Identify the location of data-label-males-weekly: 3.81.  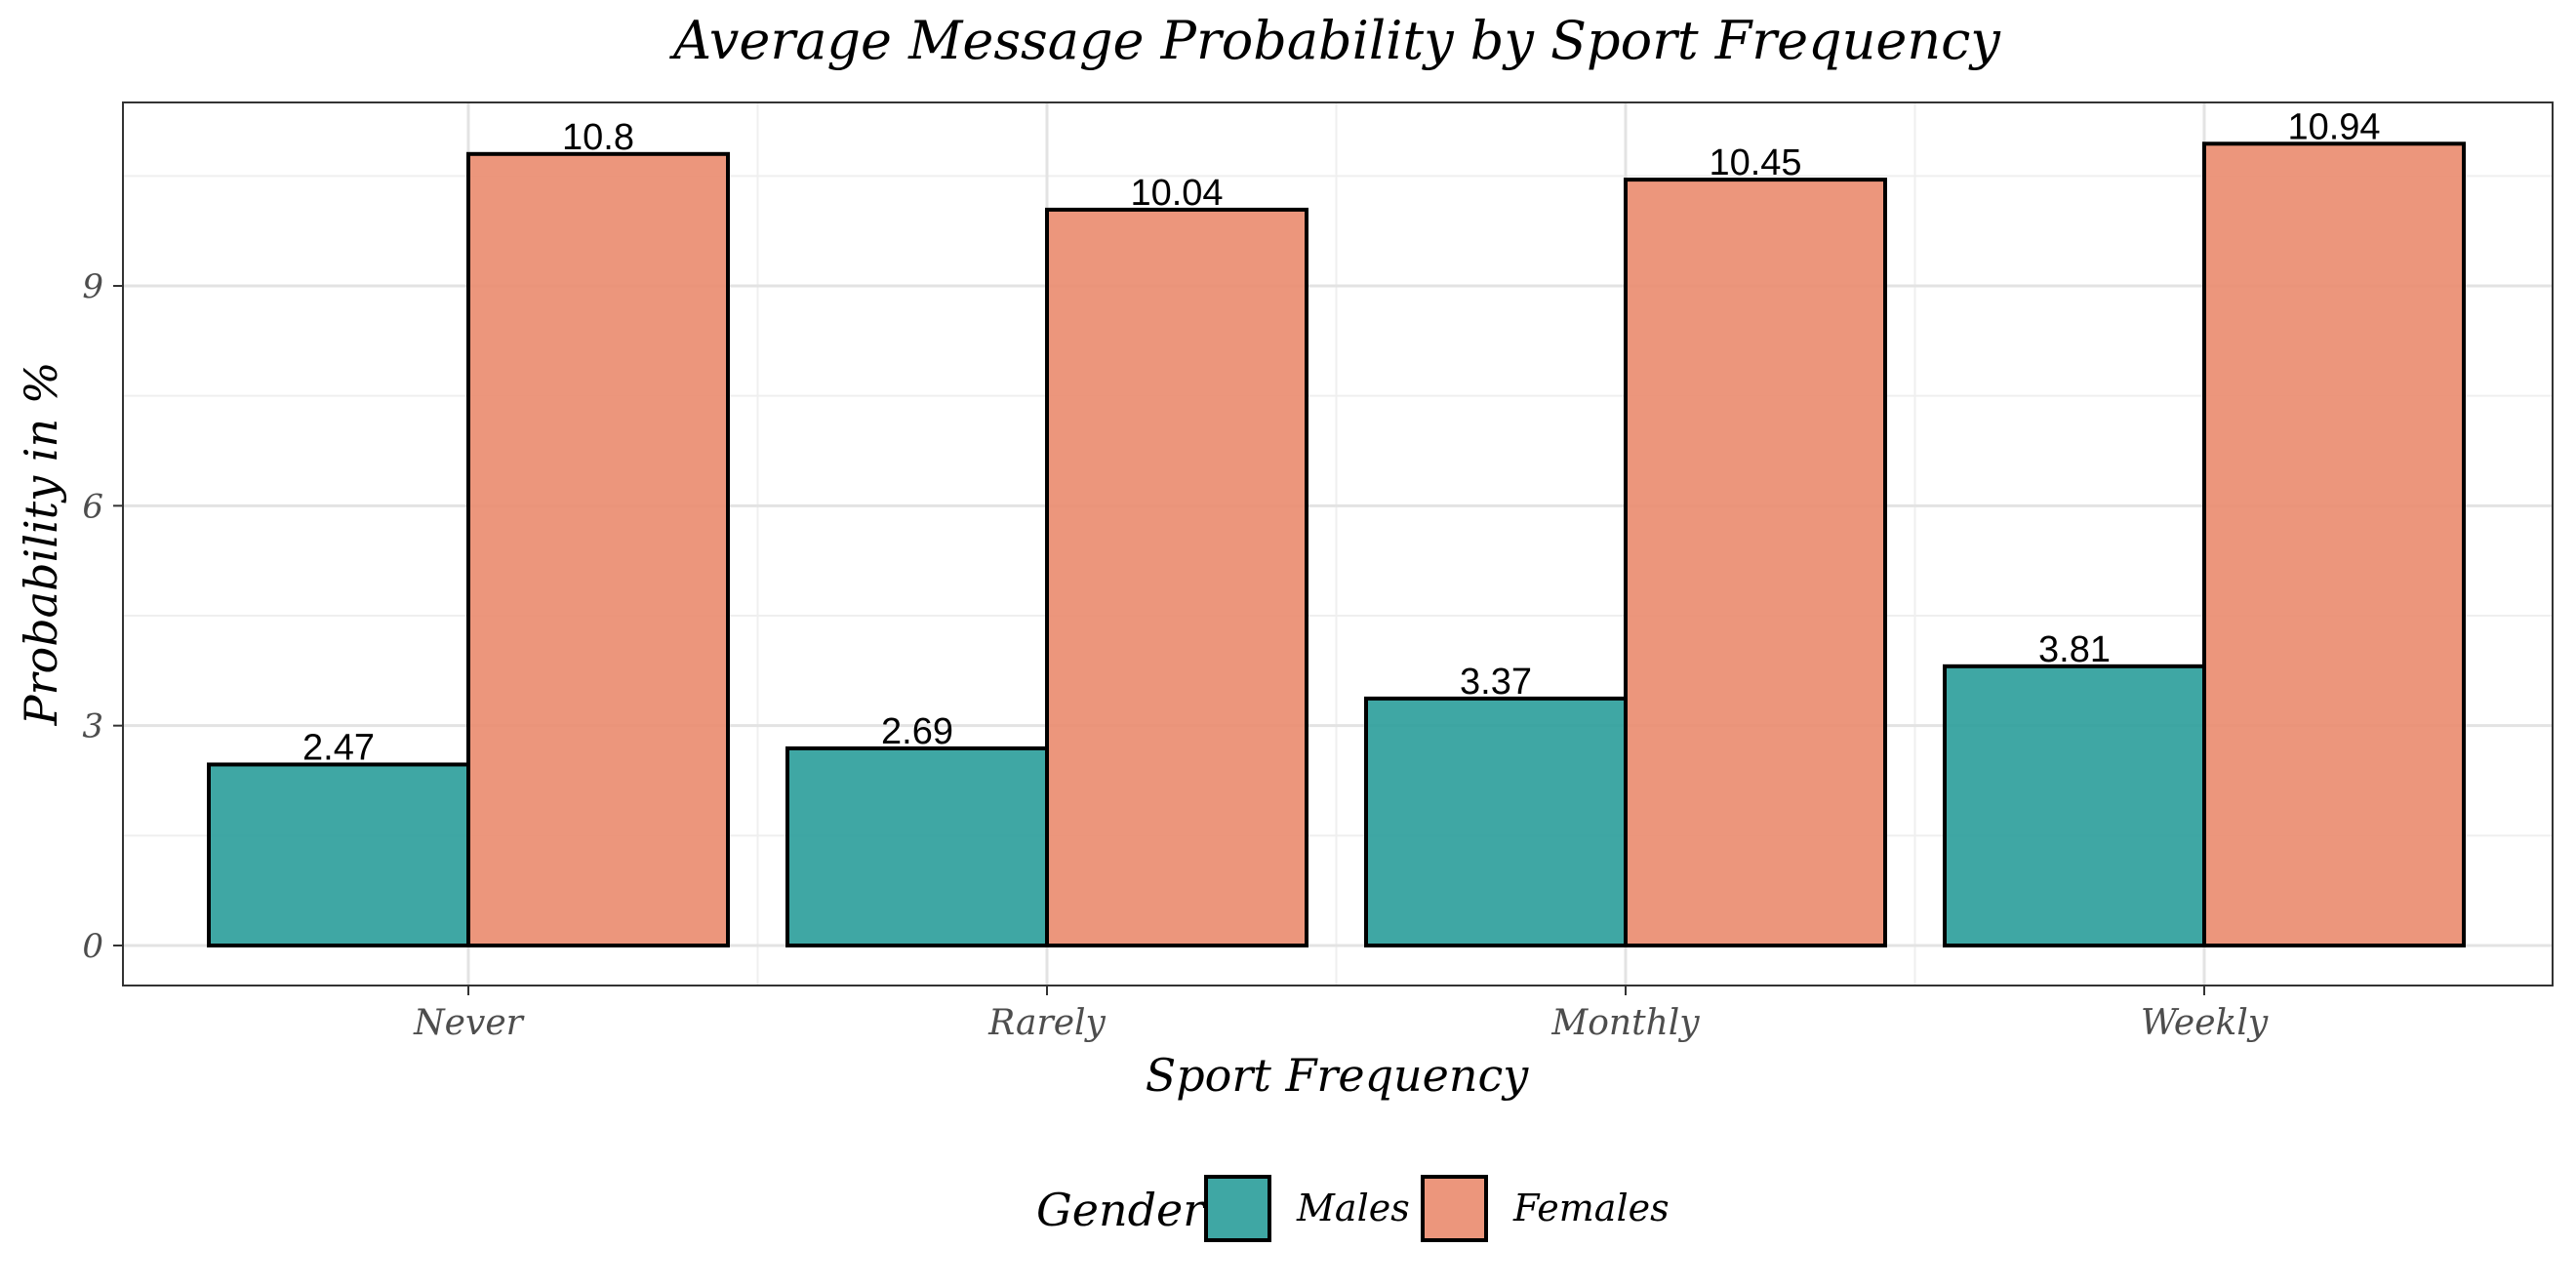
(2074, 649).